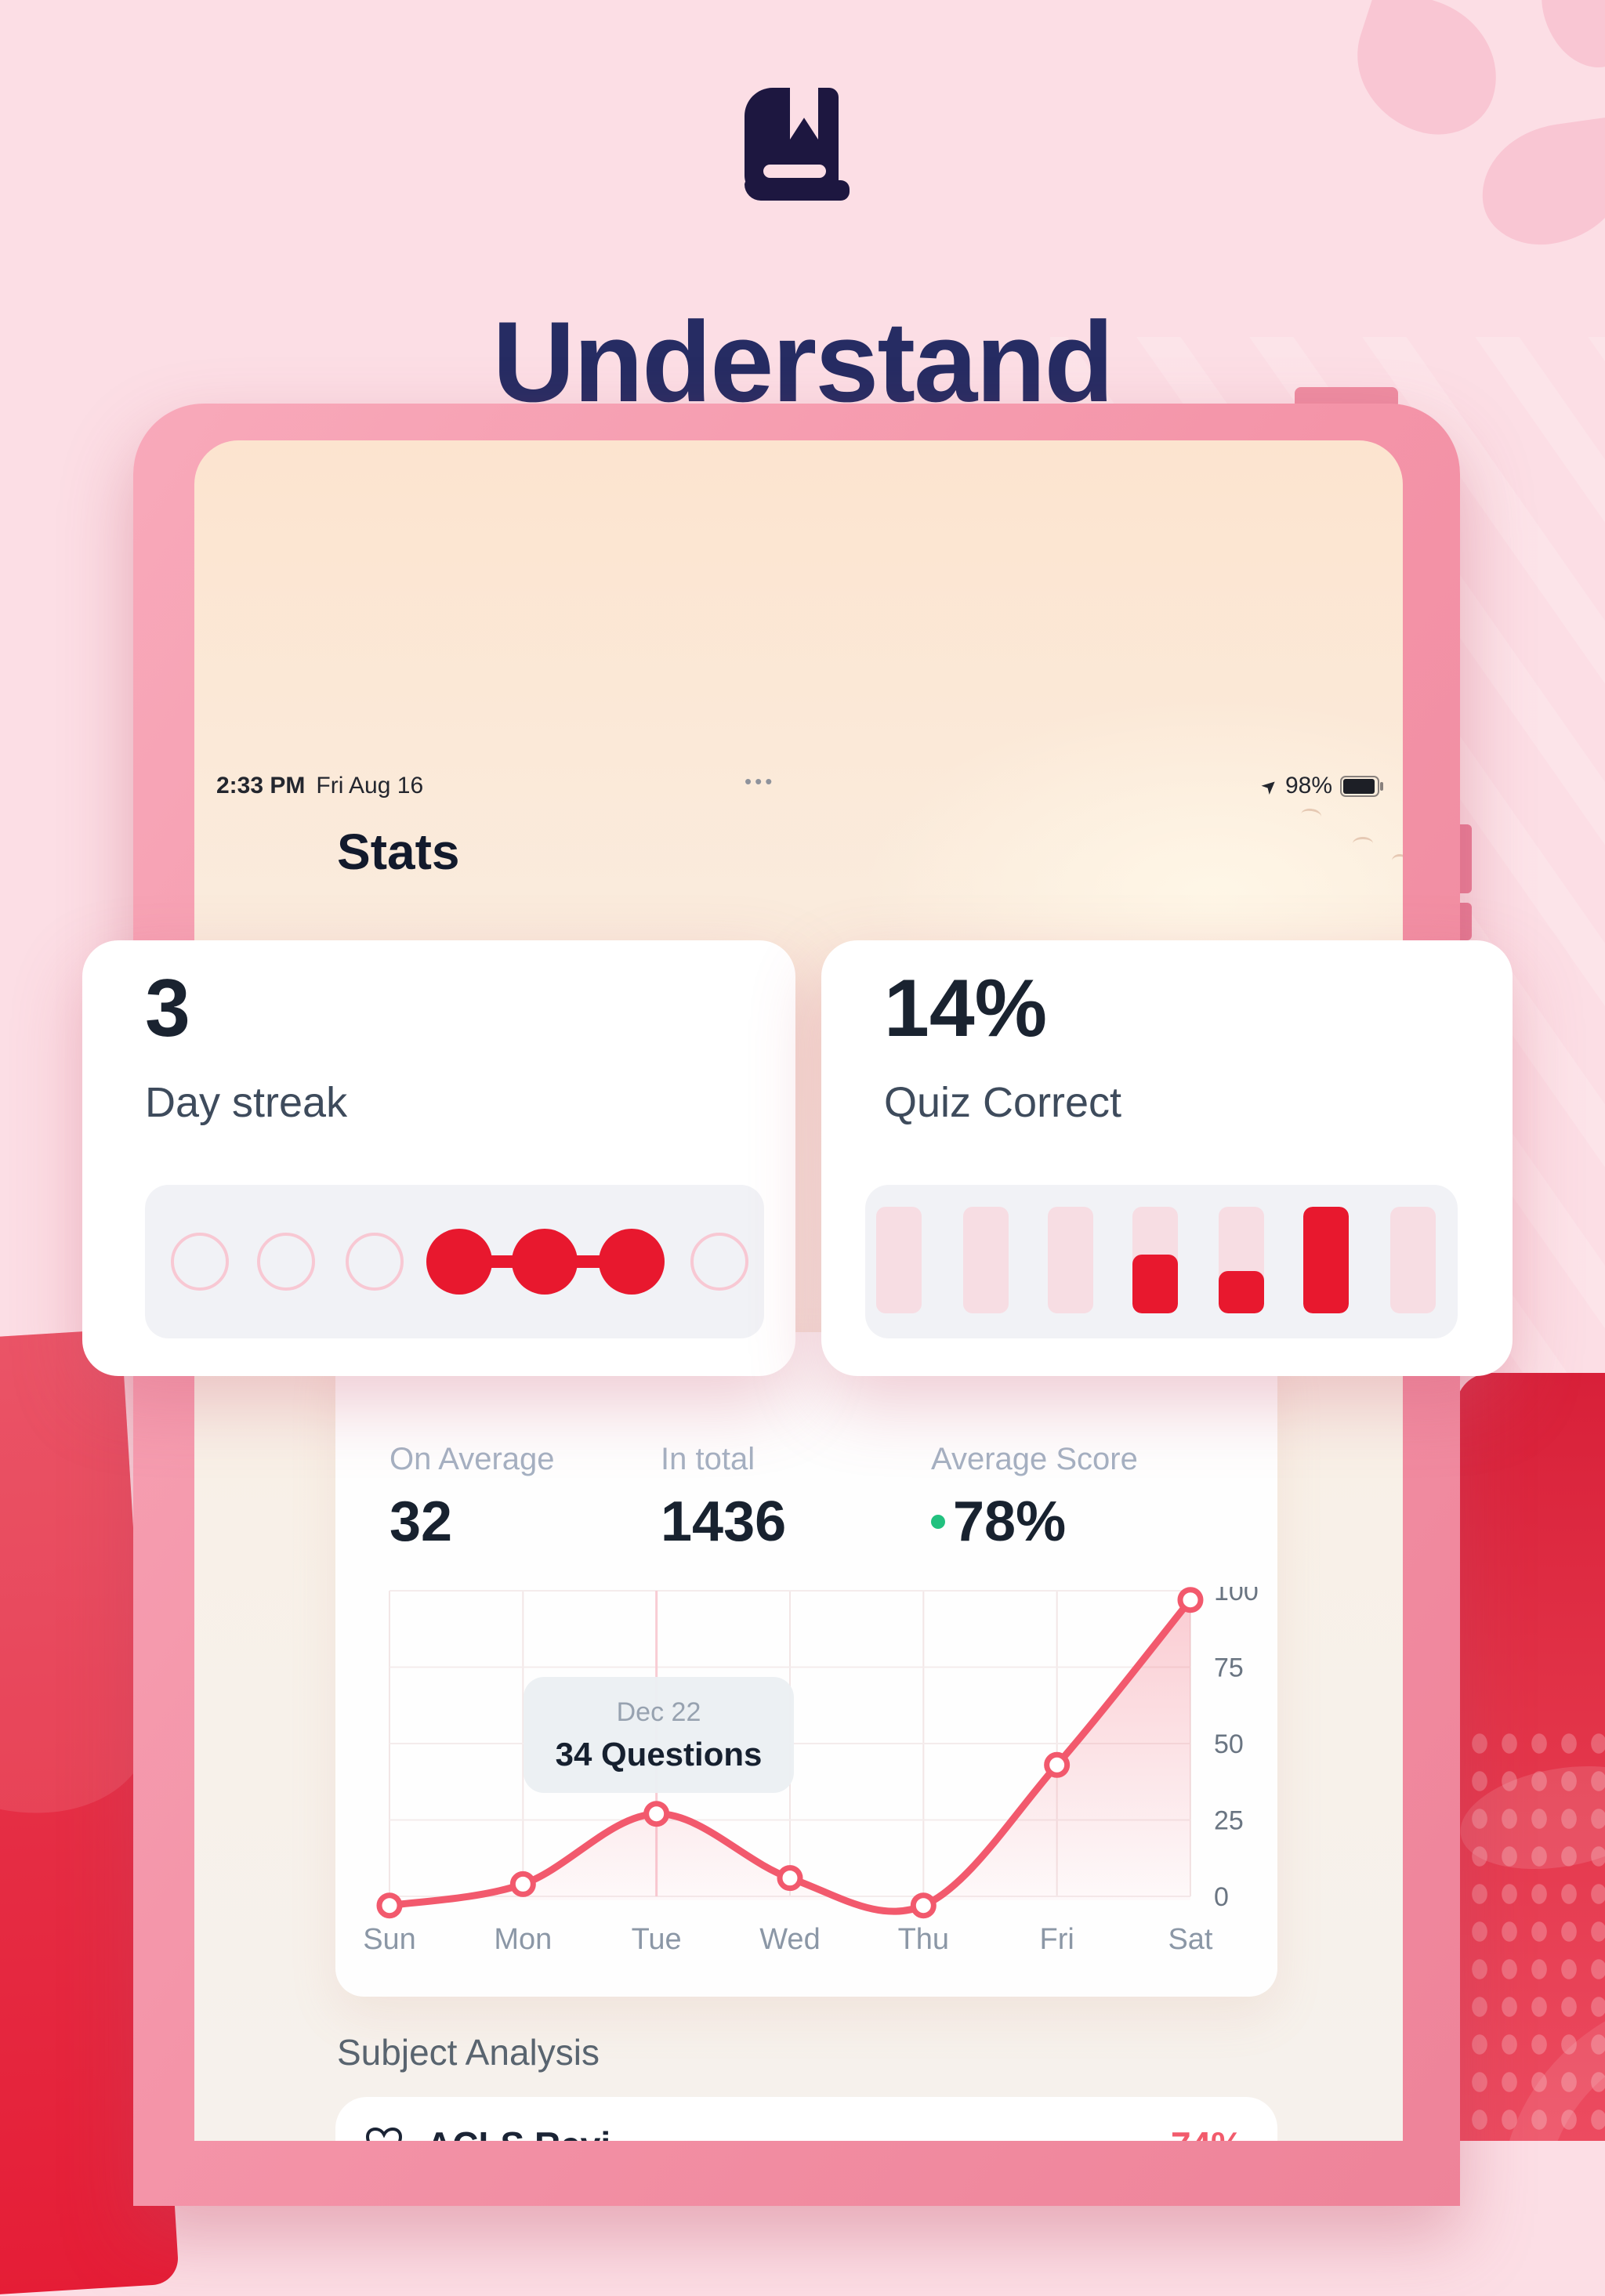 The height and width of the screenshot is (2296, 1605). I want to click on quiz-label: Quiz Correct, so click(1003, 1102).